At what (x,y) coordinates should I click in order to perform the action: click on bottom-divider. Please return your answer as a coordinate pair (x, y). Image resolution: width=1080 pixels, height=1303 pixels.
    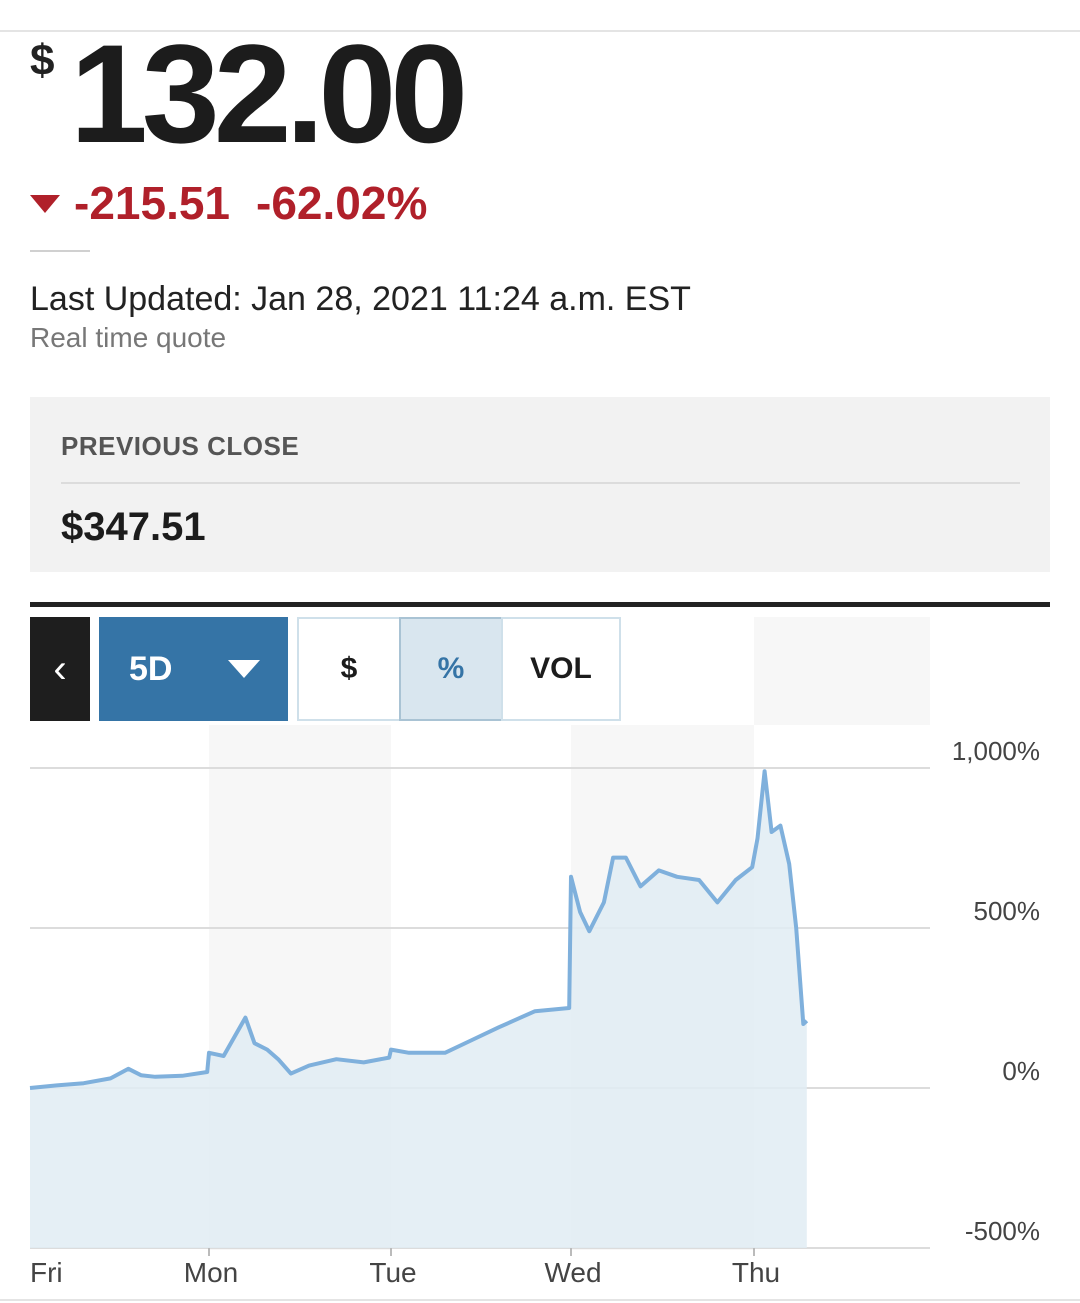
    Looking at the image, I should click on (540, 1300).